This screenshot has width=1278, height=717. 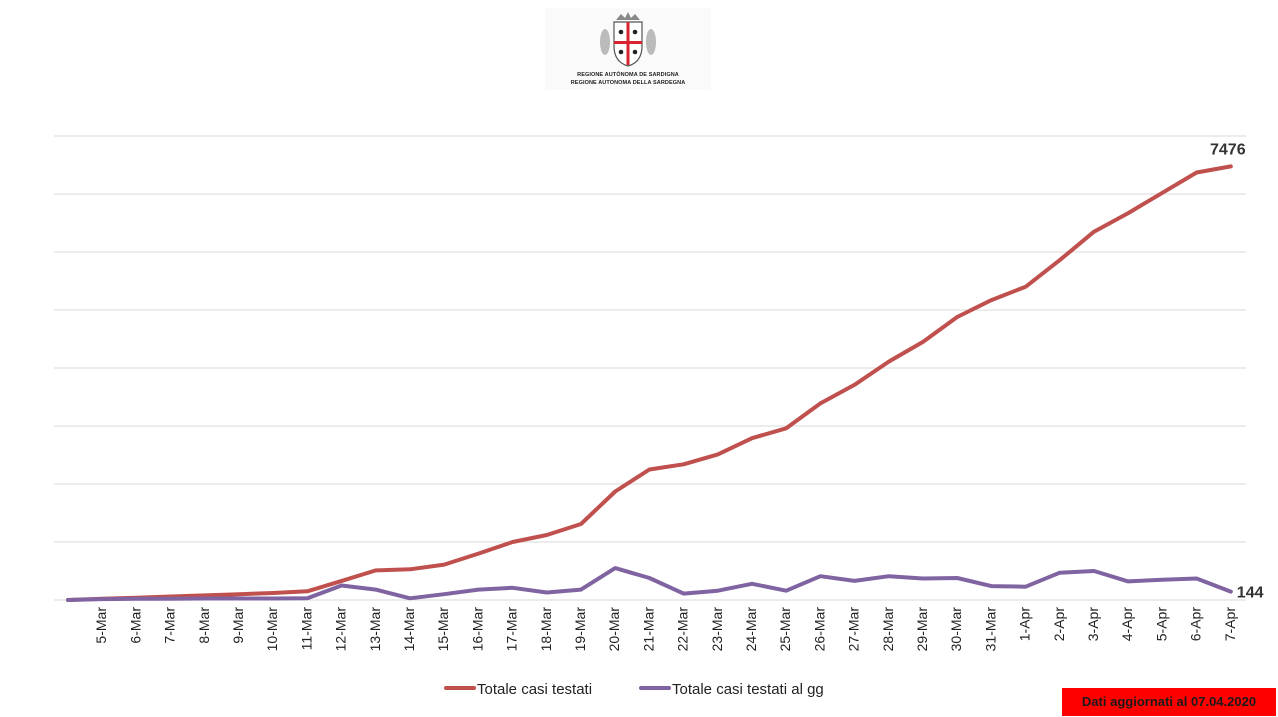 I want to click on x-tick-label: 14-Mar, so click(x=409, y=629).